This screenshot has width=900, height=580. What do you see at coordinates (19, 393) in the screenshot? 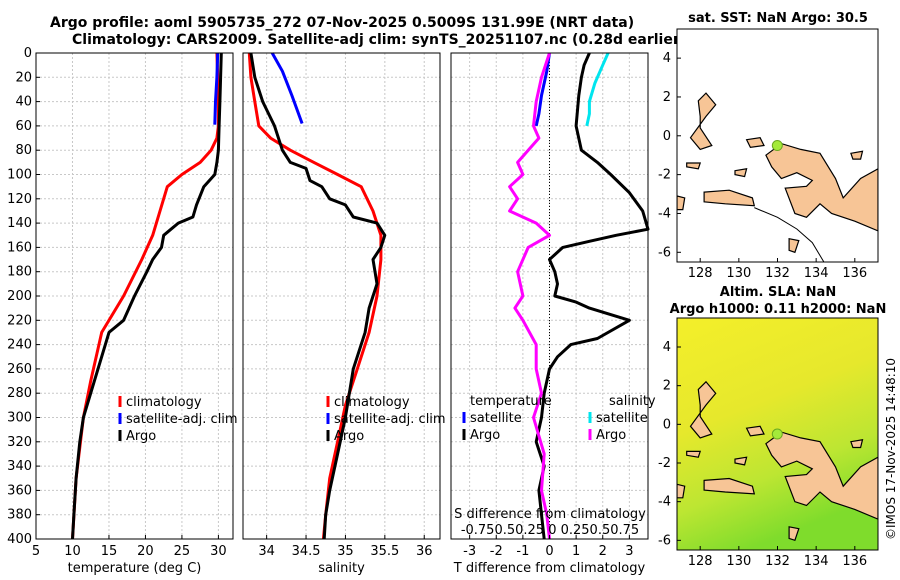
I see `y-tick-label: 280` at bounding box center [19, 393].